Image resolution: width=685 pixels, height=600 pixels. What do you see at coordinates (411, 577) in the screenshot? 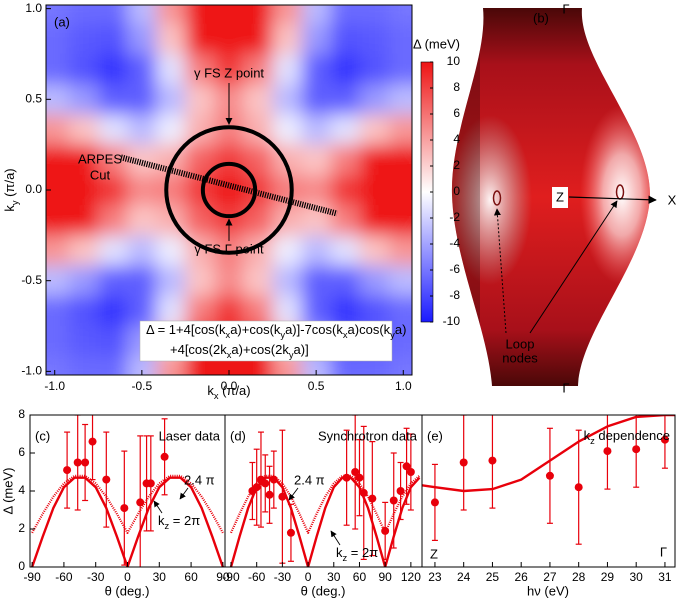
I see `x-tick-label: 120` at bounding box center [411, 577].